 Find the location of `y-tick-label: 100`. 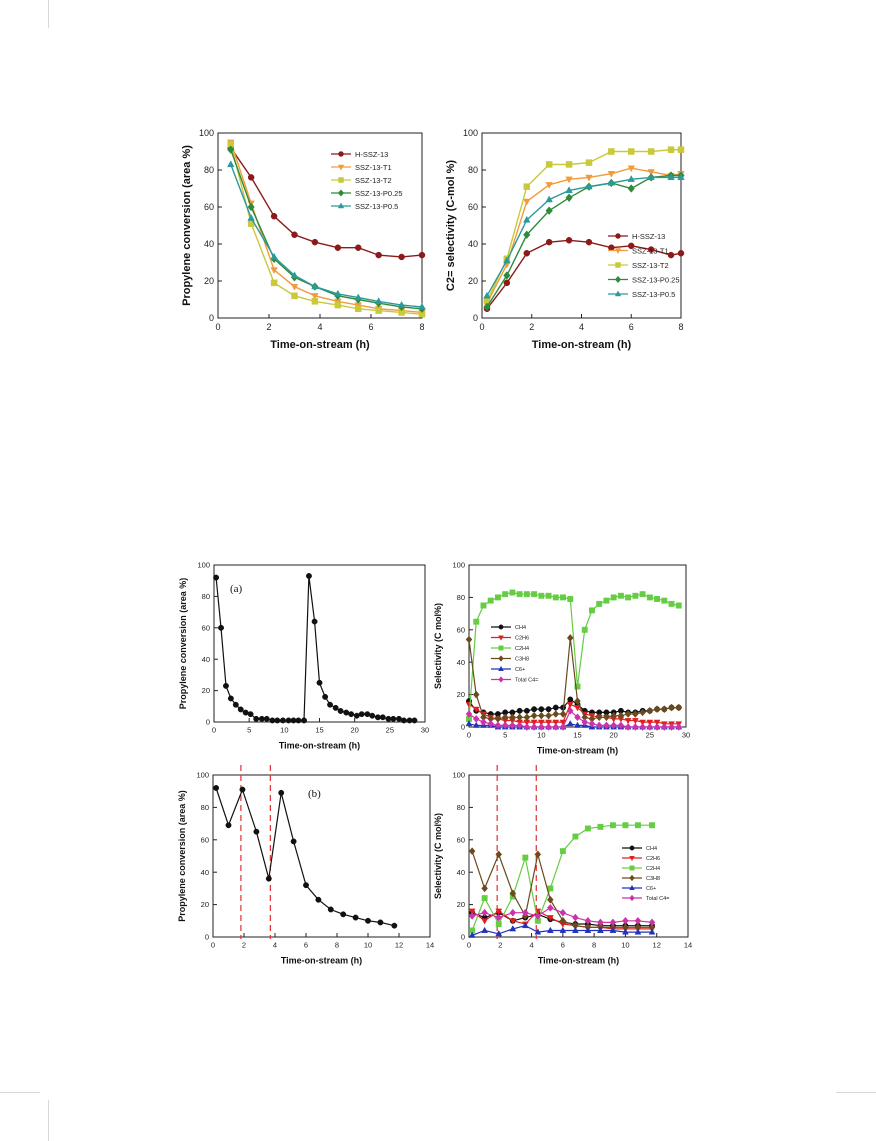

y-tick-label: 100 is located at coordinates (203, 565).